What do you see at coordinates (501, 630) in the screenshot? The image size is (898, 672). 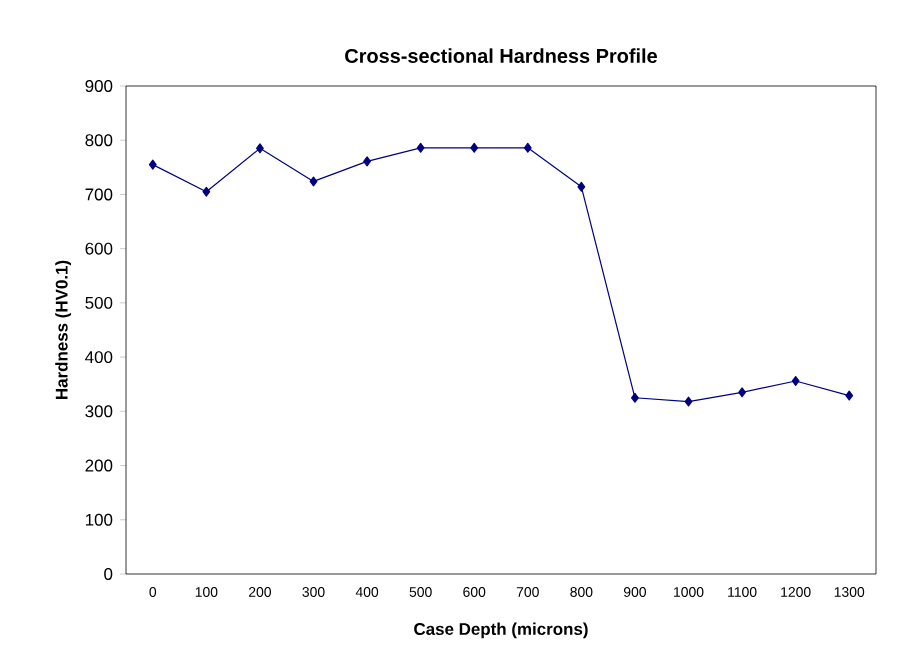 I see `x-axis-title: Case Depth (microns)` at bounding box center [501, 630].